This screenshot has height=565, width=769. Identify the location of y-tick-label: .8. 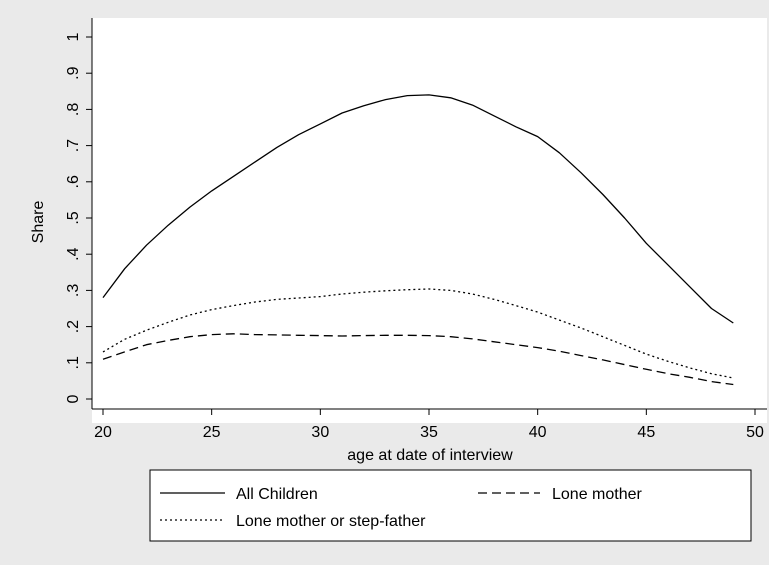
(73, 109).